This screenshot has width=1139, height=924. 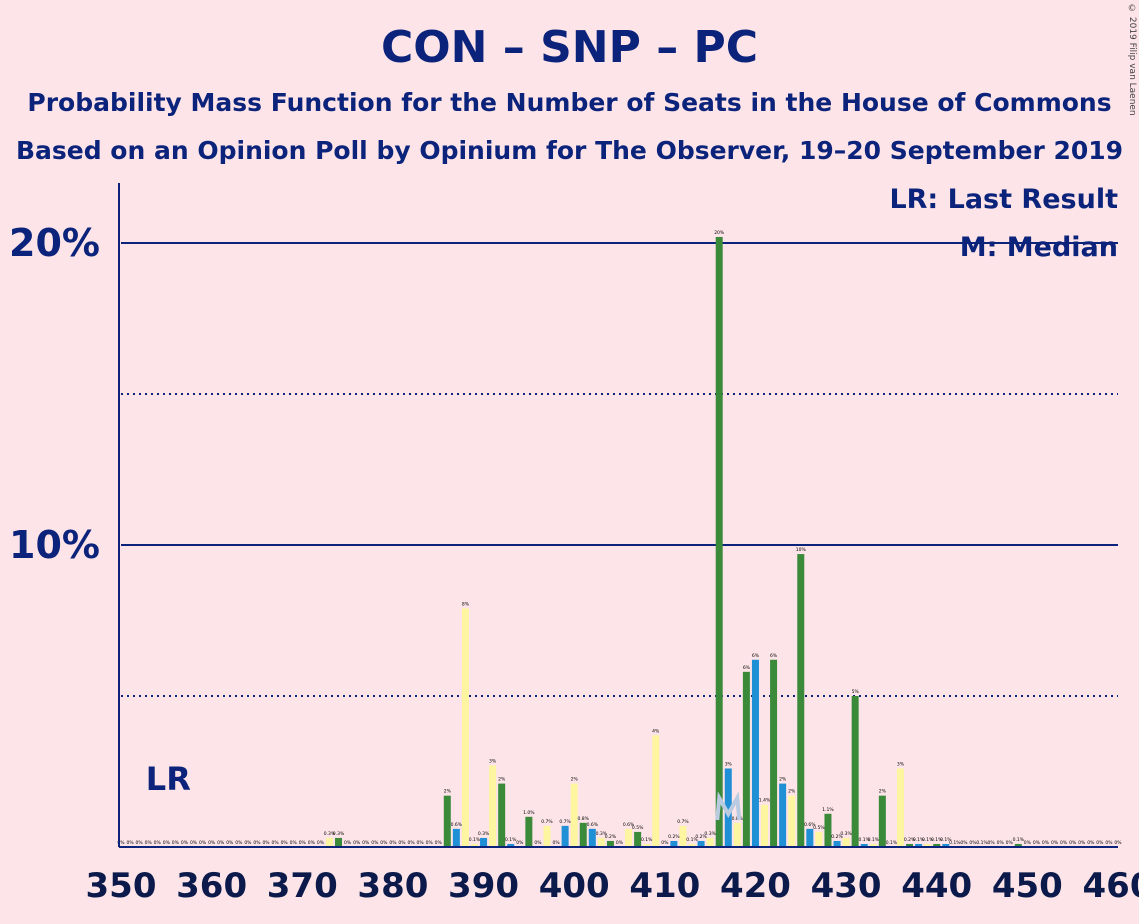 What do you see at coordinates (719, 233) in the screenshot?
I see `bar-data-label: 20%` at bounding box center [719, 233].